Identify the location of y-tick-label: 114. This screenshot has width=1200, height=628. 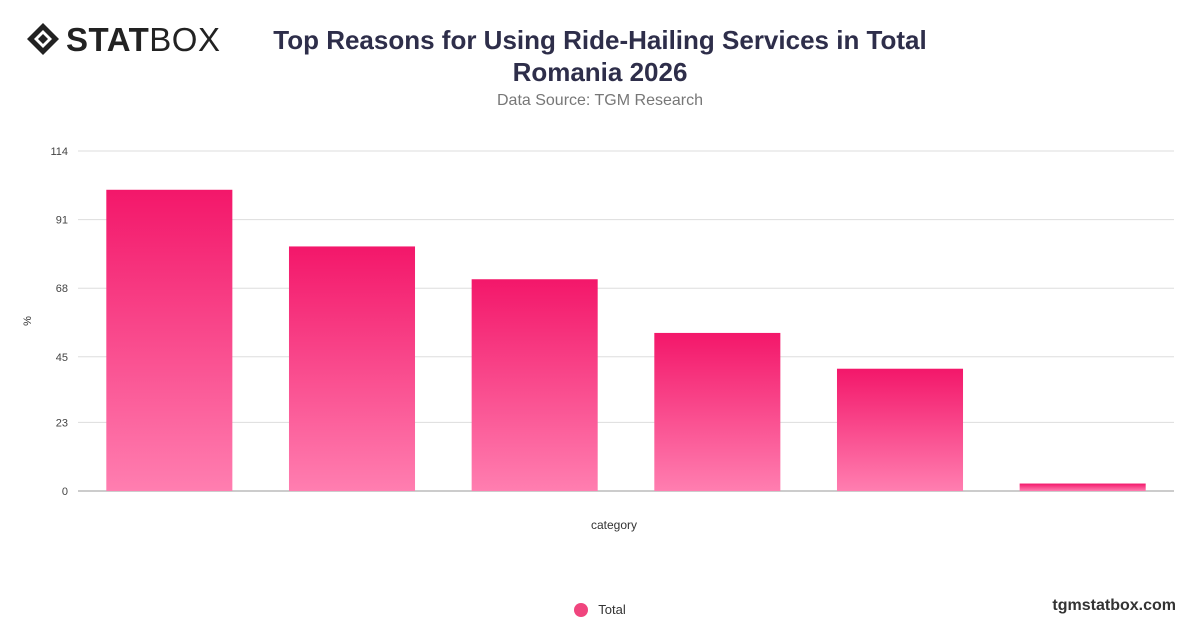
(59, 152).